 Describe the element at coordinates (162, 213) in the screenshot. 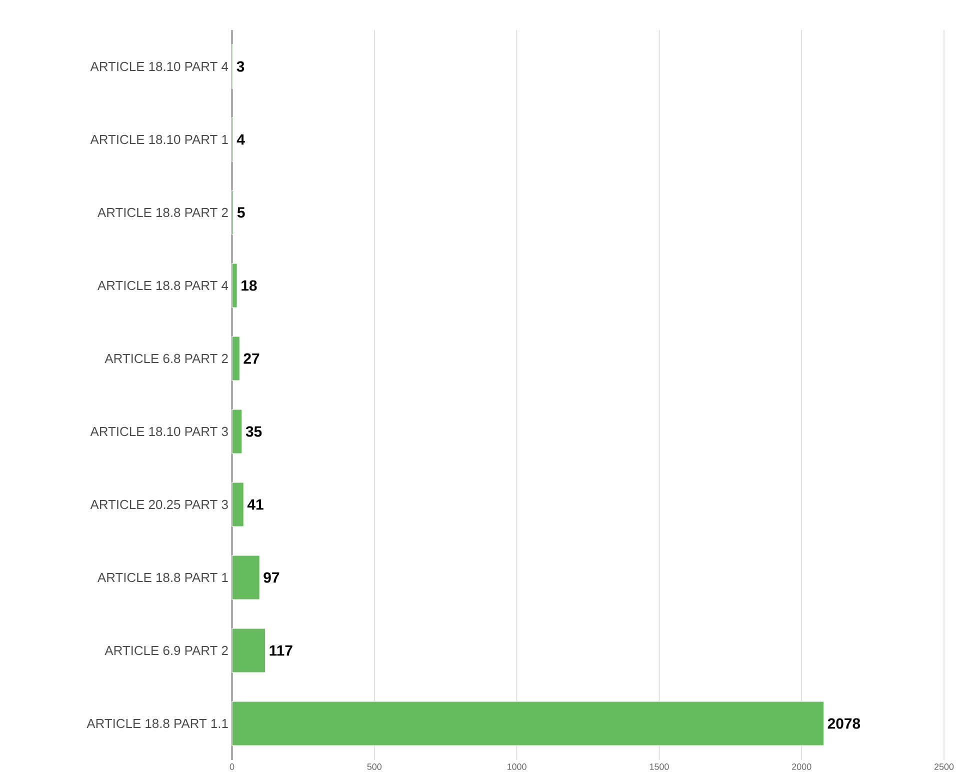

I see `y-tick-label: ARTICLE 18.8 PART 2` at that location.